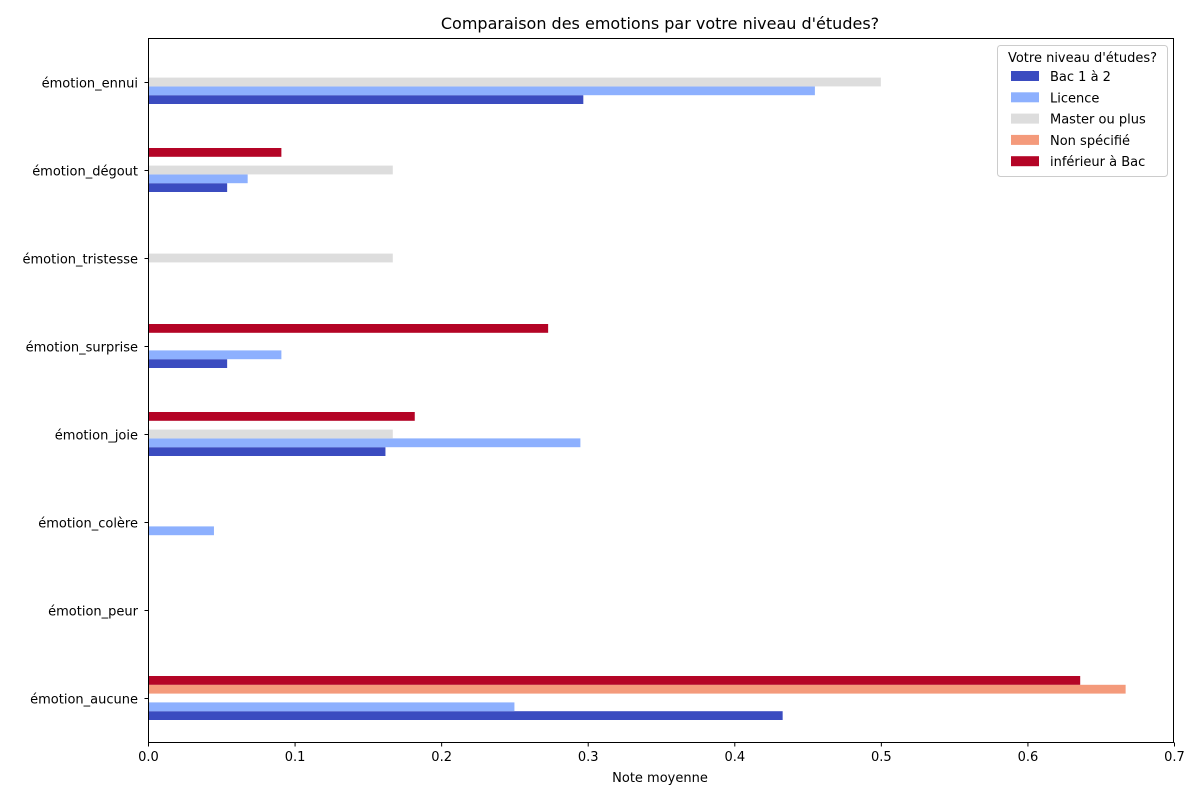  I want to click on legend-title: Votre niveau d'études?, so click(1082, 58).